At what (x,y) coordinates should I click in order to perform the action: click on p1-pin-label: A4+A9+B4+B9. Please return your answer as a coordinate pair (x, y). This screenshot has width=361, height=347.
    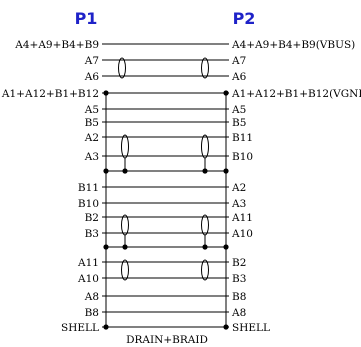
    Looking at the image, I should click on (56, 45).